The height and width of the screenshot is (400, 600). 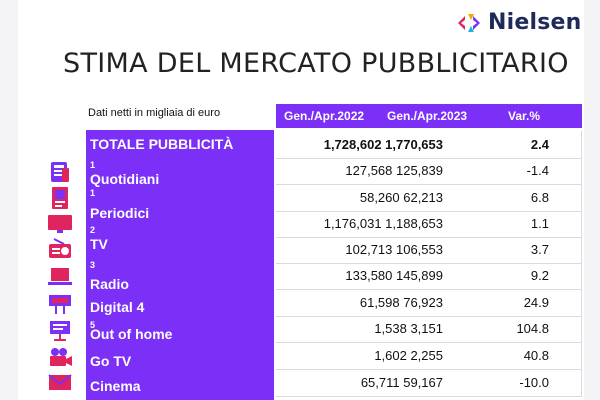 I want to click on row-footnote: 5, so click(x=93, y=325).